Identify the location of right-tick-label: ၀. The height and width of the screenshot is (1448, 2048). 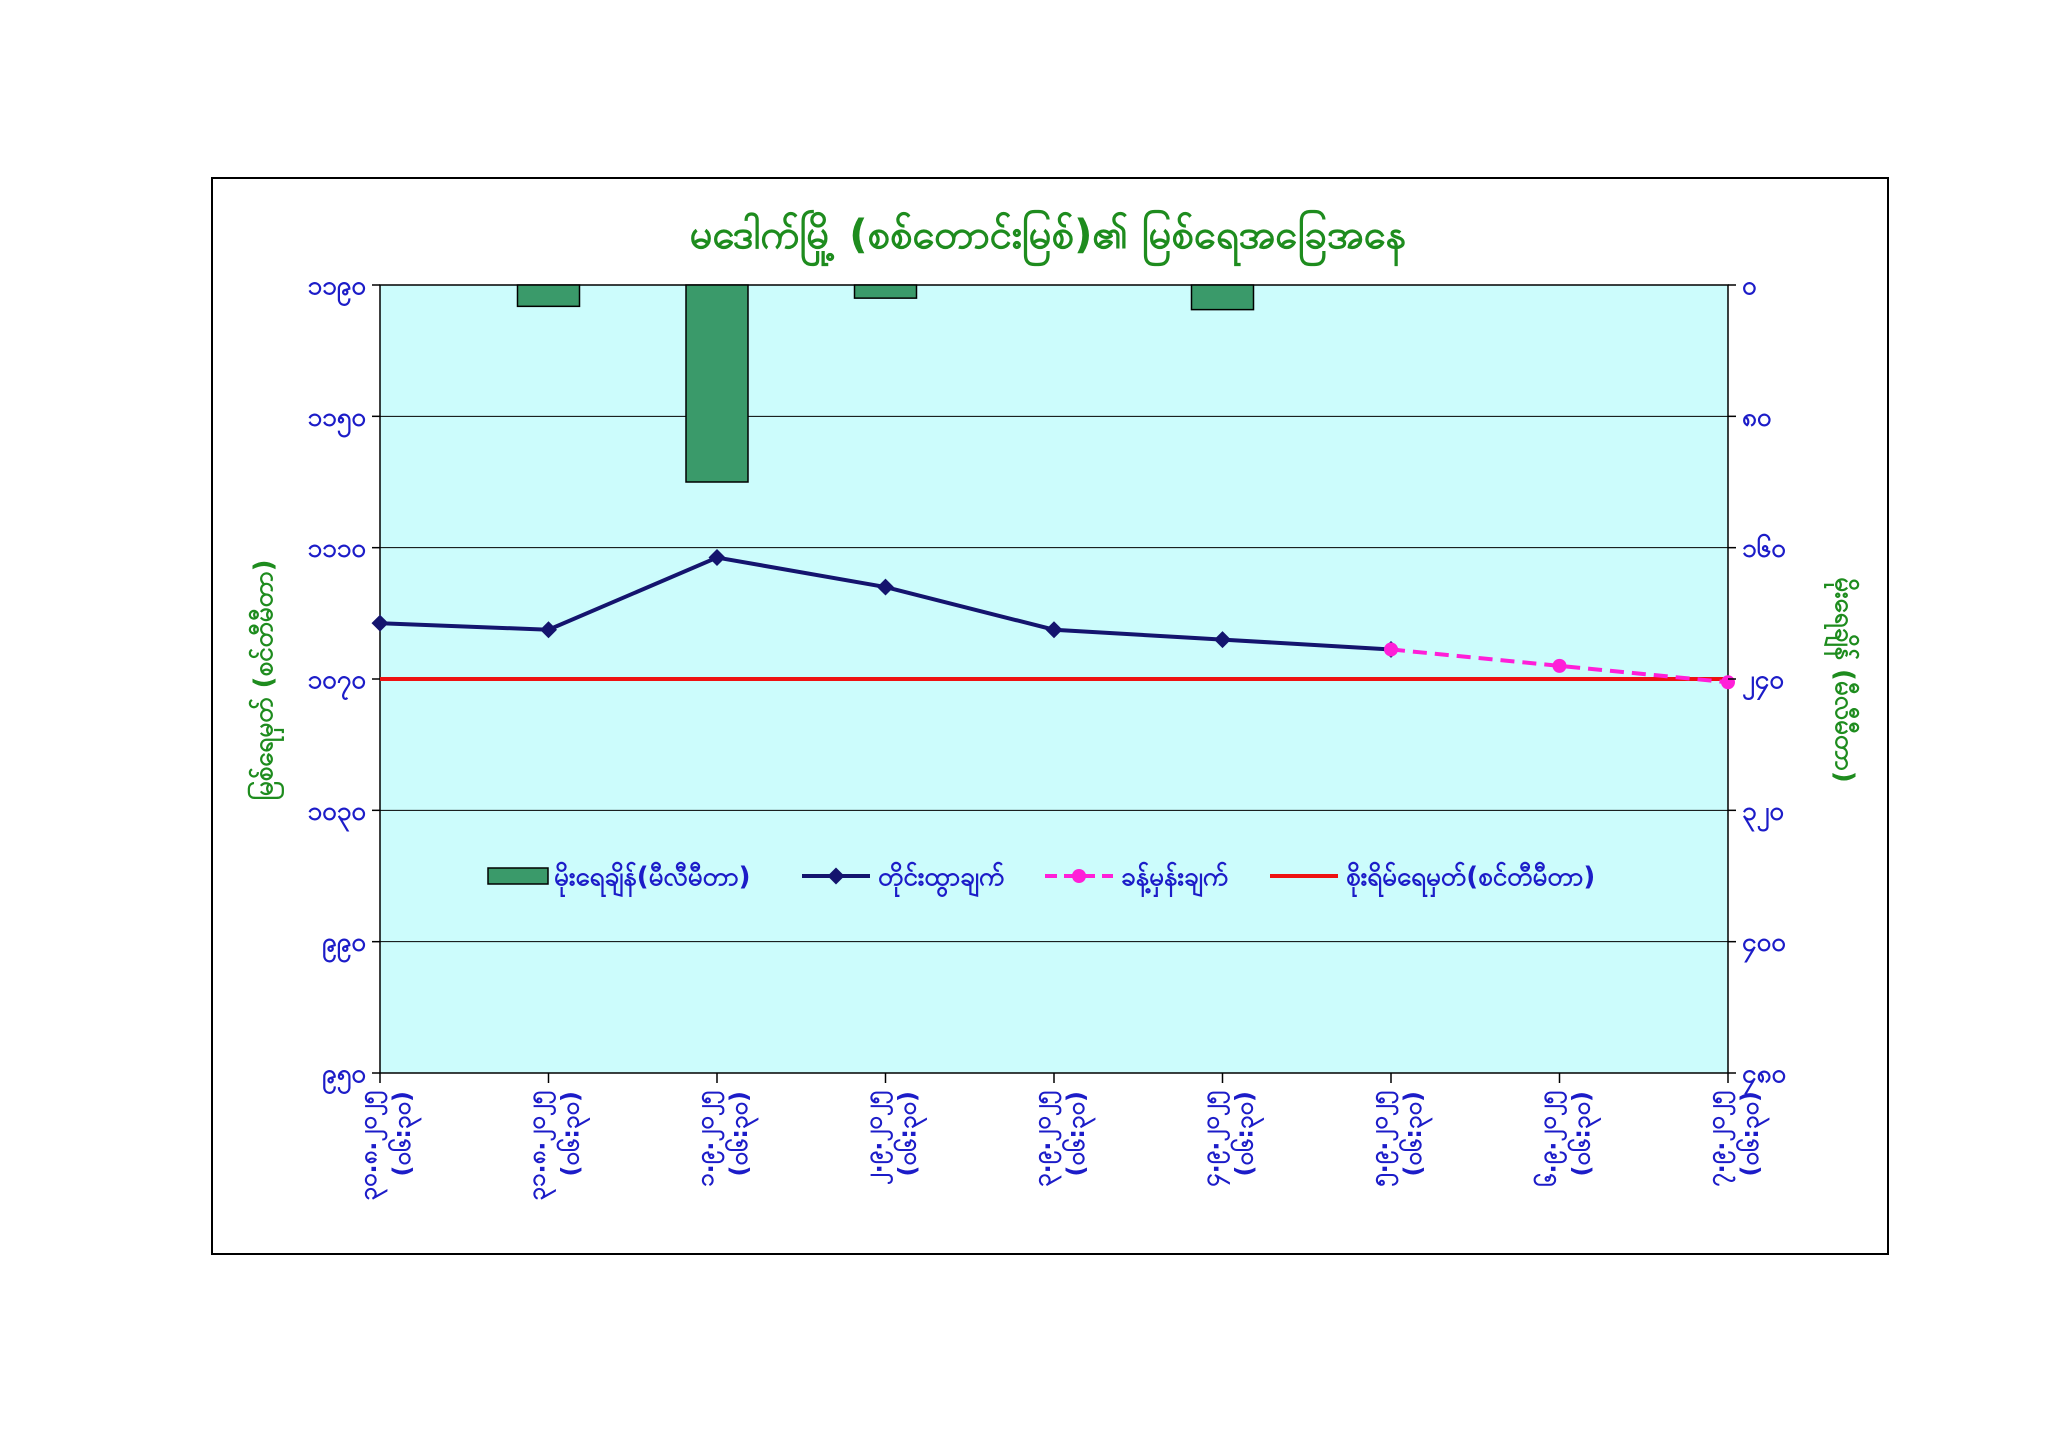
(1749, 286).